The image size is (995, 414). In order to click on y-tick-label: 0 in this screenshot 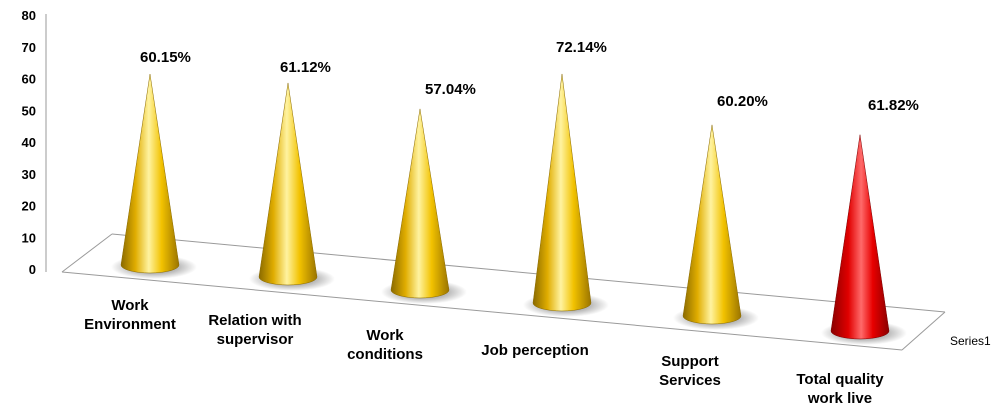, I will do `click(32, 269)`.